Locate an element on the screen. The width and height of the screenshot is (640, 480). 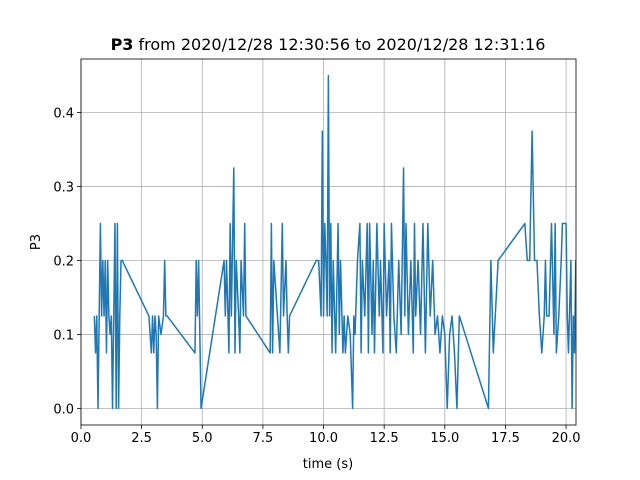
x-tick-label: 17.5 is located at coordinates (505, 438).